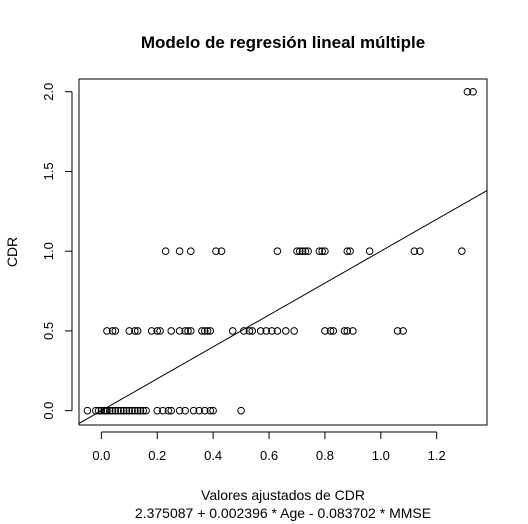  Describe the element at coordinates (48, 331) in the screenshot. I see `y-tick-label: 0.5` at that location.